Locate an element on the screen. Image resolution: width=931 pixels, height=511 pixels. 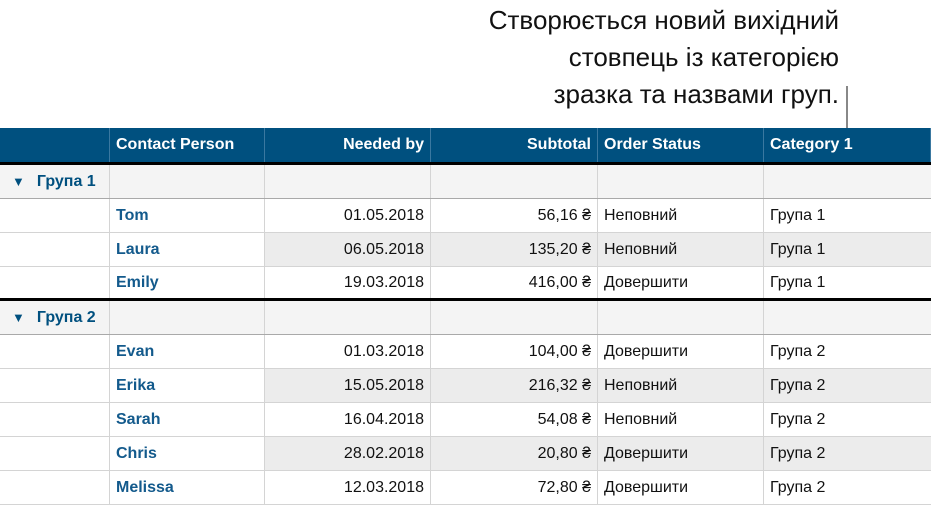
table-row: Melissa 12.03.2018 72,80 ₴ Довершити Група 2 is located at coordinates (465, 488).